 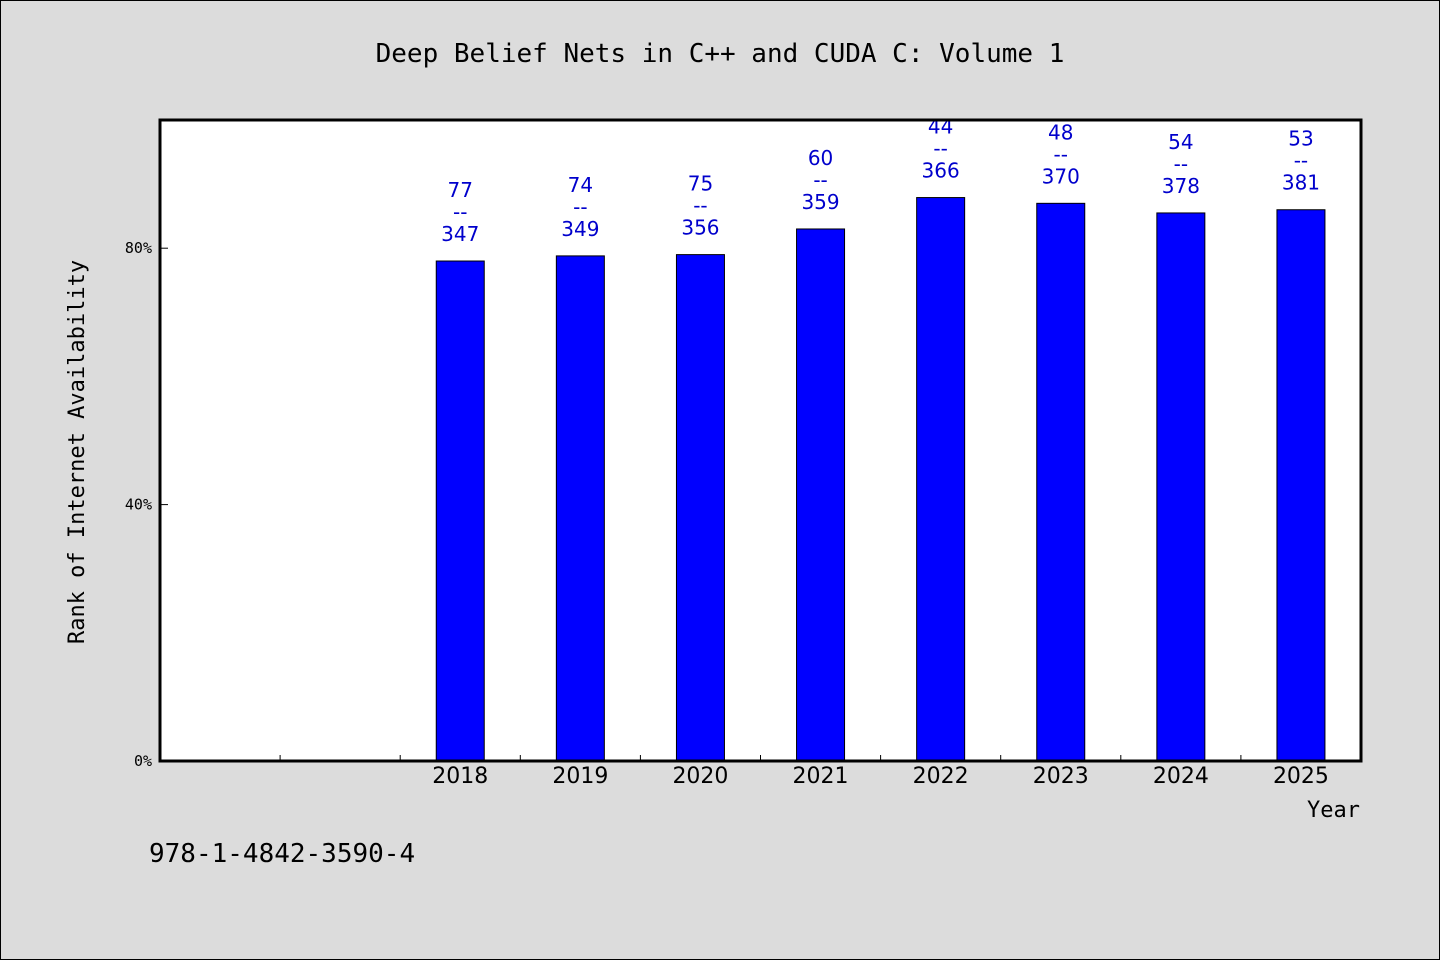 I want to click on data-label-2022: 44, so click(x=940, y=127).